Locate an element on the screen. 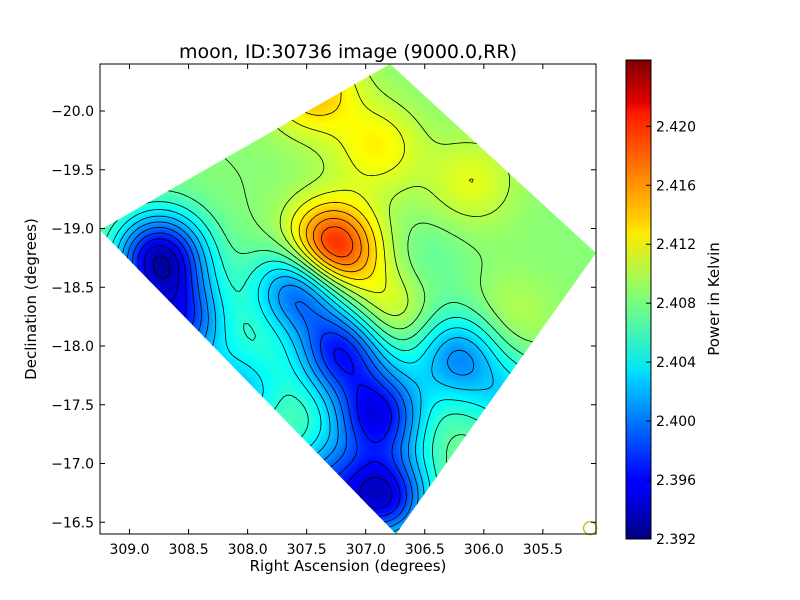 The width and height of the screenshot is (800, 600). colorbar-tick-label: 2.400 is located at coordinates (676, 422).